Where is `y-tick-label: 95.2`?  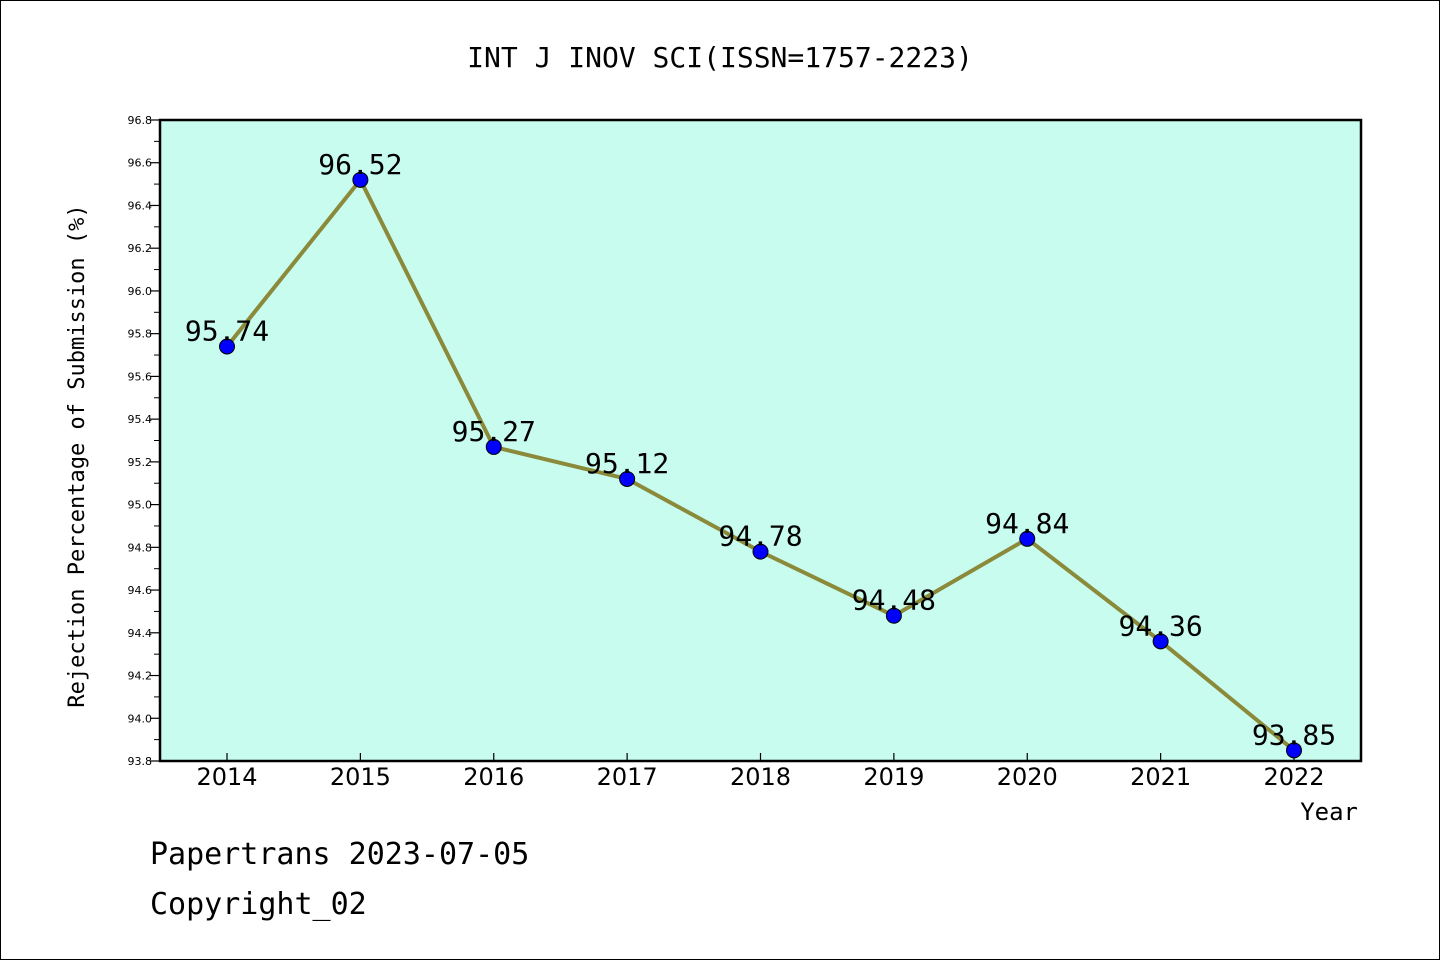 y-tick-label: 95.2 is located at coordinates (140, 462).